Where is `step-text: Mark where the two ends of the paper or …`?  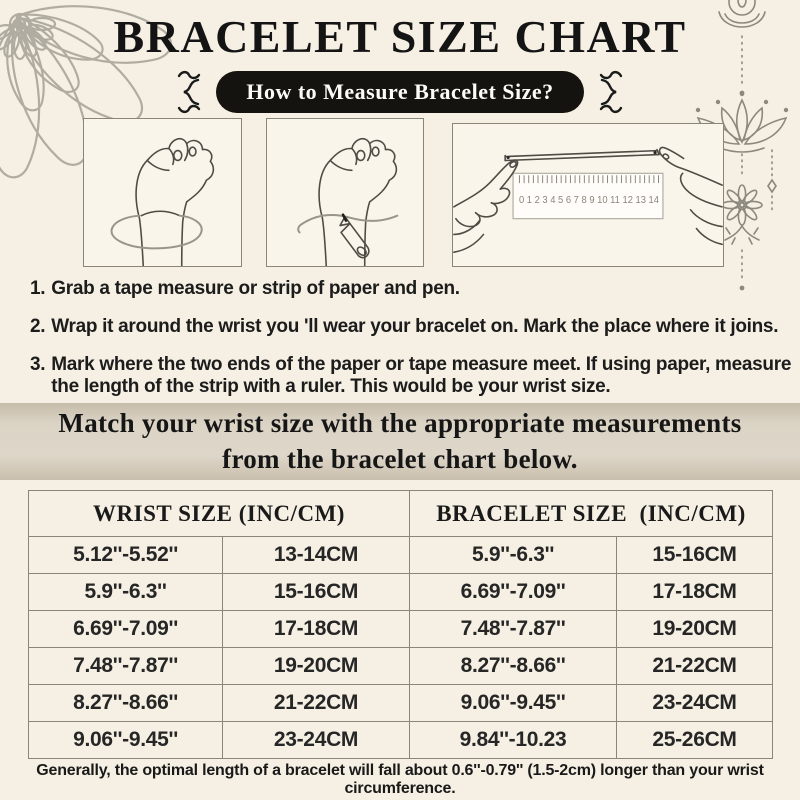
step-text: Mark where the two ends of the paper or … is located at coordinates (421, 375).